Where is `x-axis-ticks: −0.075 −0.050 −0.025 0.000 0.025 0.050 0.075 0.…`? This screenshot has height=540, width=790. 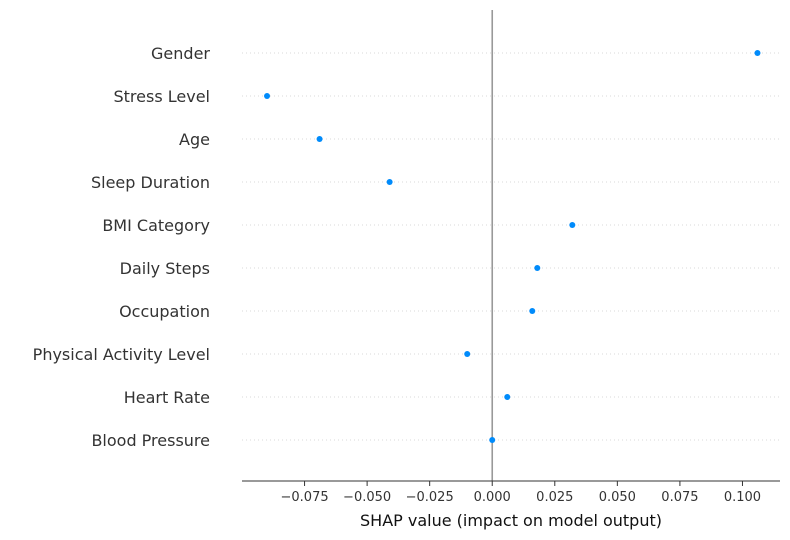
x-axis-ticks: −0.075 −0.050 −0.025 0.000 0.025 0.050 0.075 0.… is located at coordinates (521, 493).